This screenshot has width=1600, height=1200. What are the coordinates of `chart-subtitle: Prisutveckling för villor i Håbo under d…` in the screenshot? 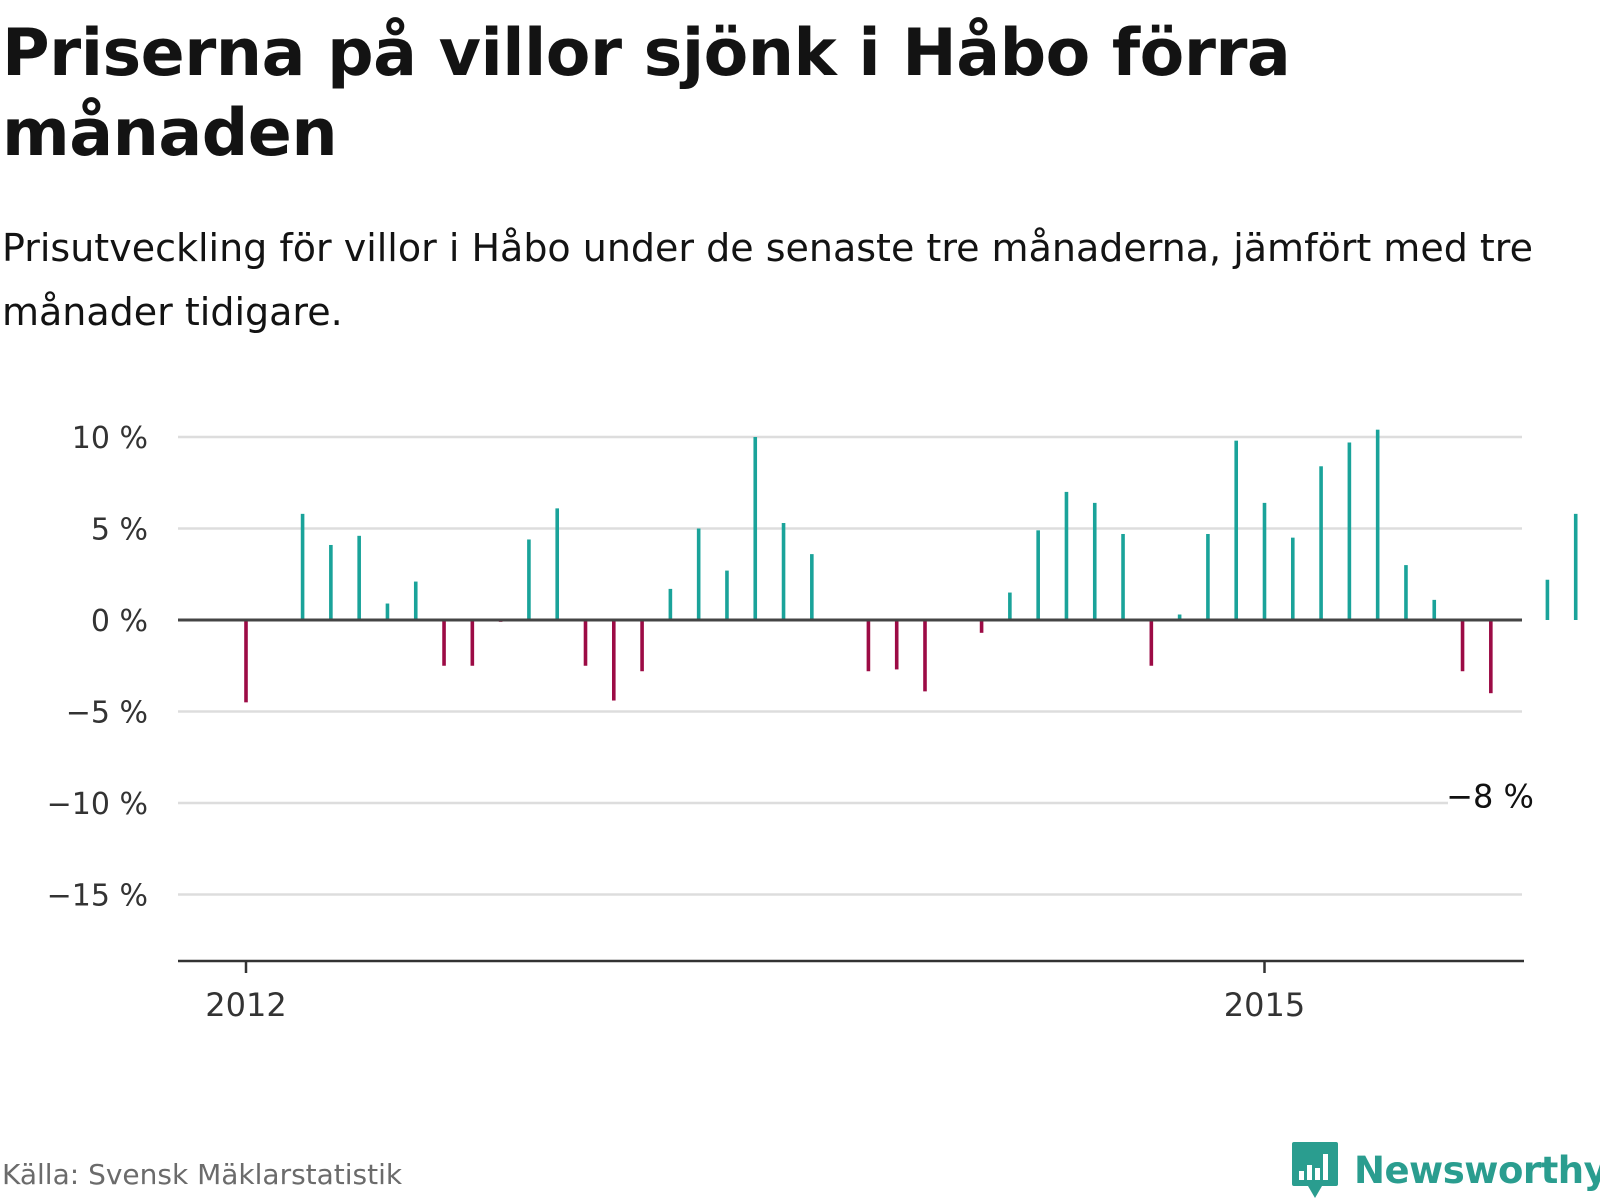 It's located at (767, 280).